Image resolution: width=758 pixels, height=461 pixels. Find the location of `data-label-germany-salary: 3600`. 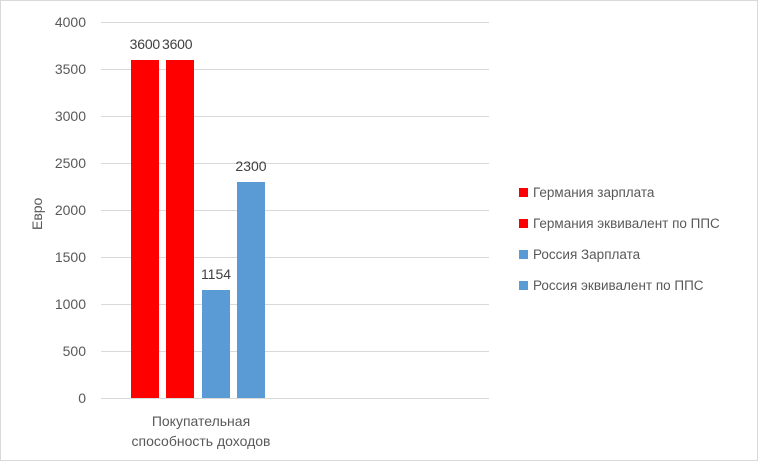

data-label-germany-salary: 3600 is located at coordinates (145, 44).